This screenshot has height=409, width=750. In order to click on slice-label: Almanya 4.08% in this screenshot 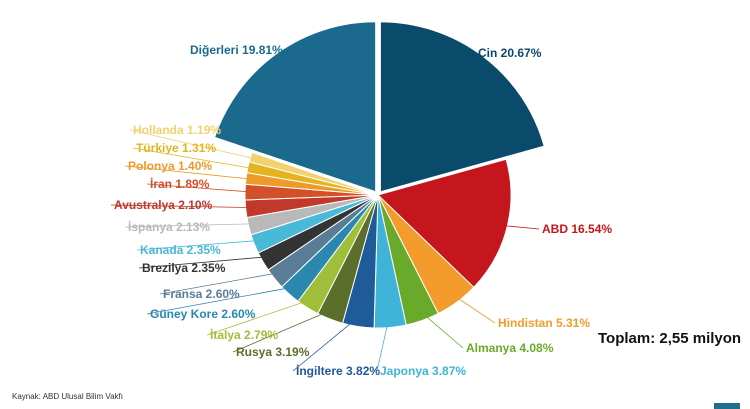, I will do `click(510, 348)`.